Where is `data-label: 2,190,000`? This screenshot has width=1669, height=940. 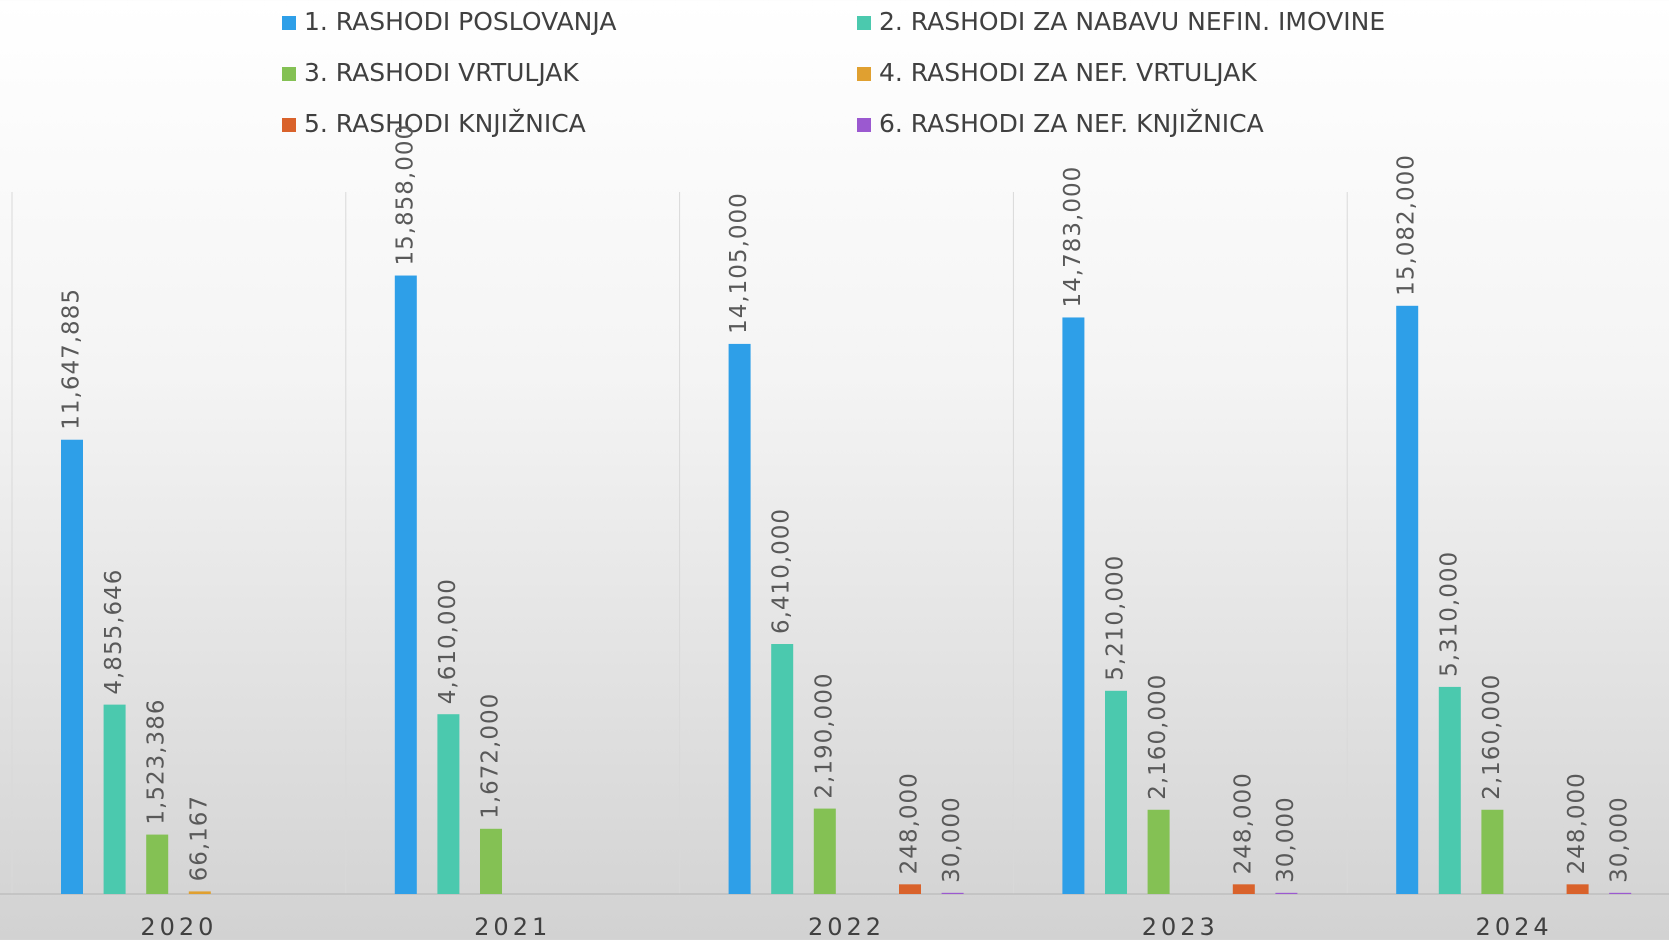 data-label: 2,190,000 is located at coordinates (824, 736).